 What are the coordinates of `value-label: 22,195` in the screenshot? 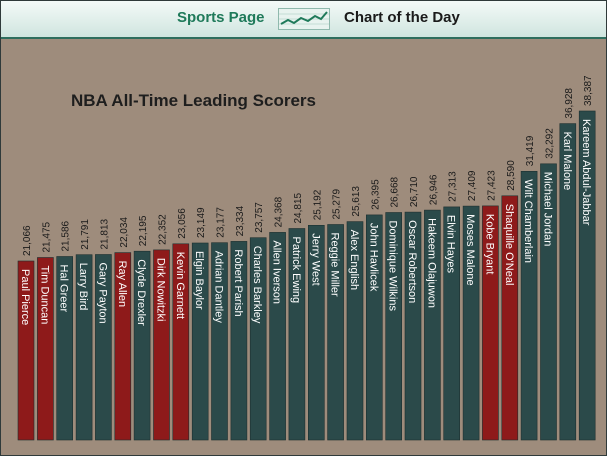 It's located at (143, 230).